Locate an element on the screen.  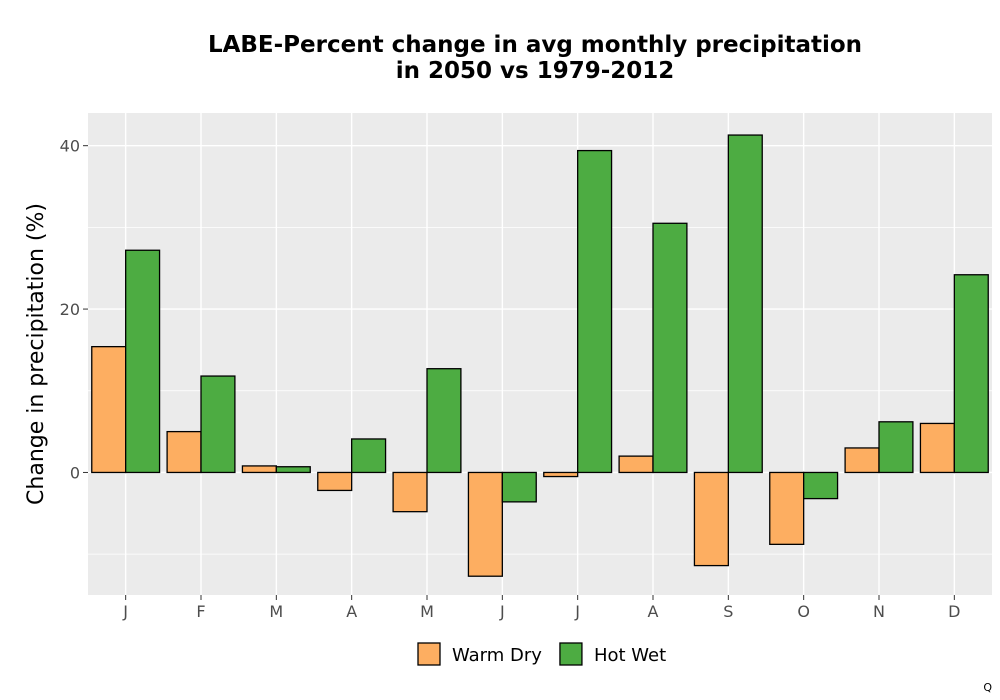
x-tick-label: D is located at coordinates (954, 611).